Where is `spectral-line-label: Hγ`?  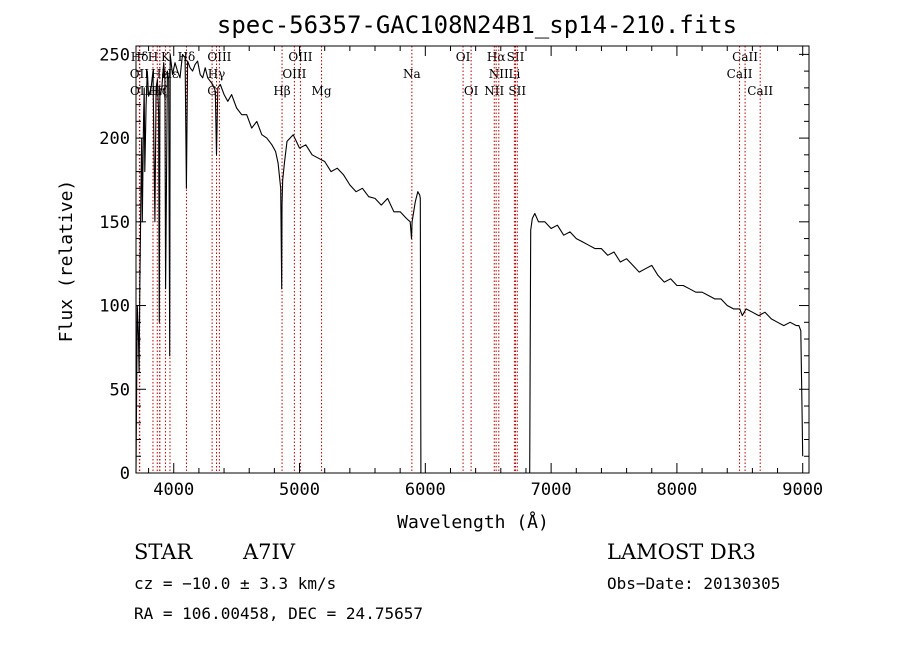
spectral-line-label: Hγ is located at coordinates (217, 74).